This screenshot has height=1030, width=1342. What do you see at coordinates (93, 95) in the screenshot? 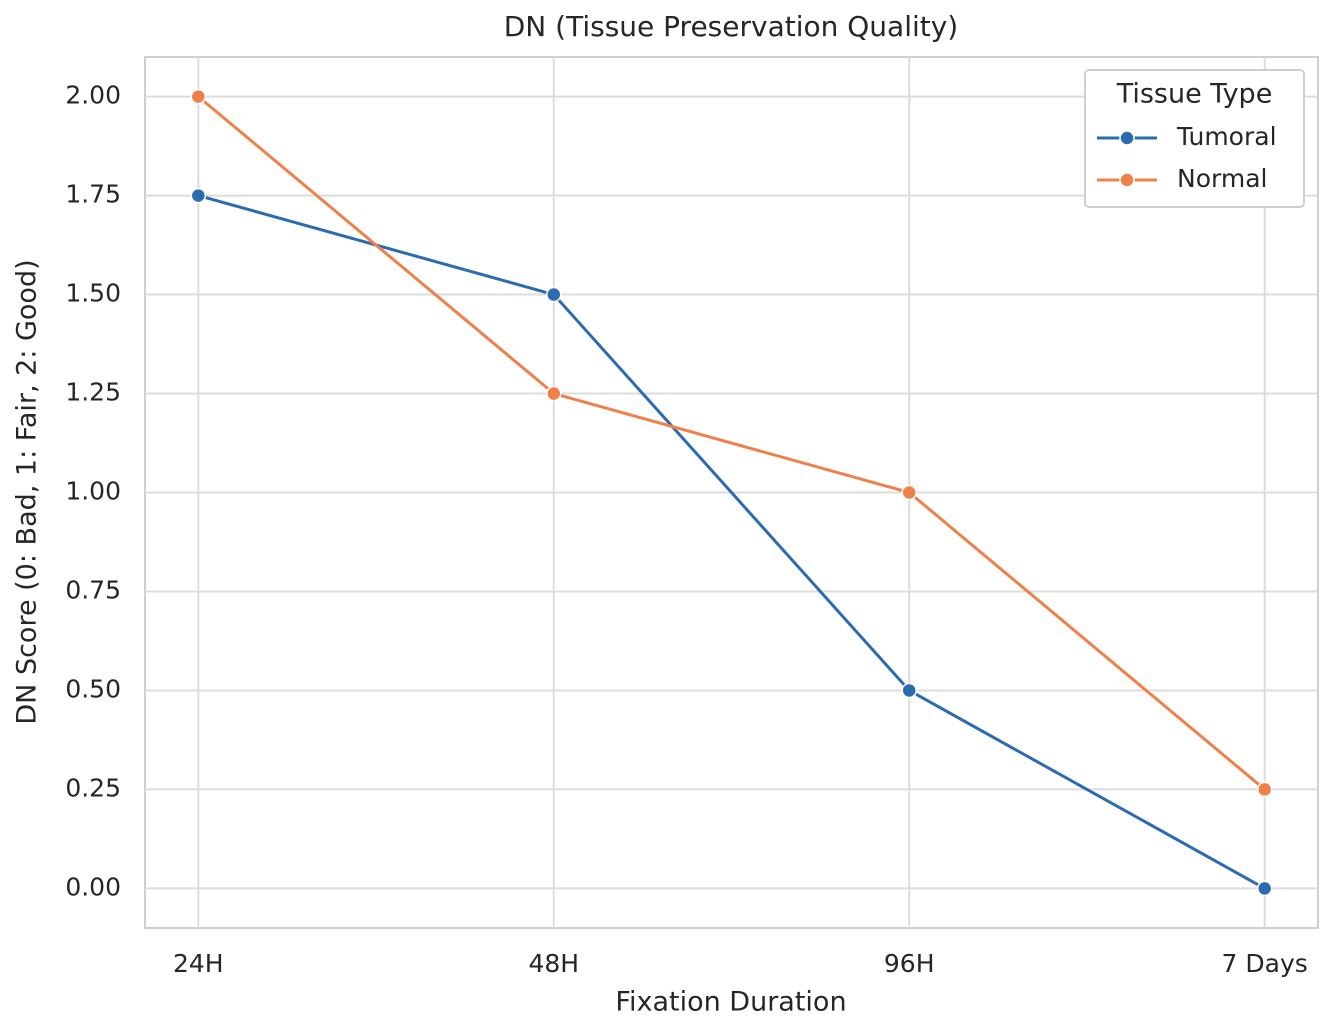
I see `y-tick-label: 2.00` at bounding box center [93, 95].